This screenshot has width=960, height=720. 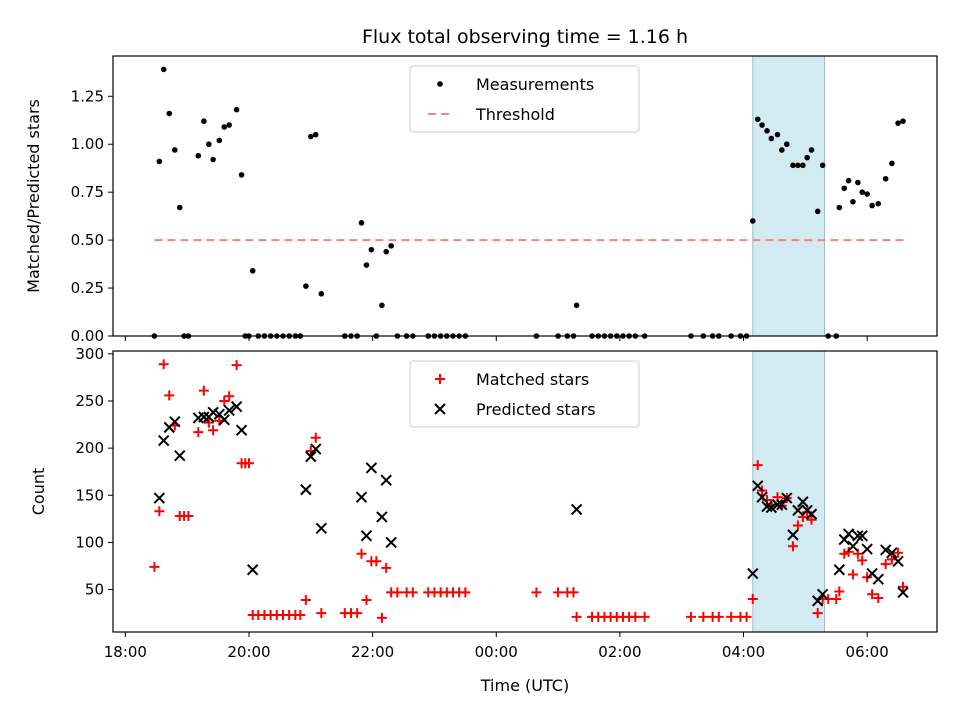 What do you see at coordinates (89, 542) in the screenshot?
I see `y-tick-label: 100` at bounding box center [89, 542].